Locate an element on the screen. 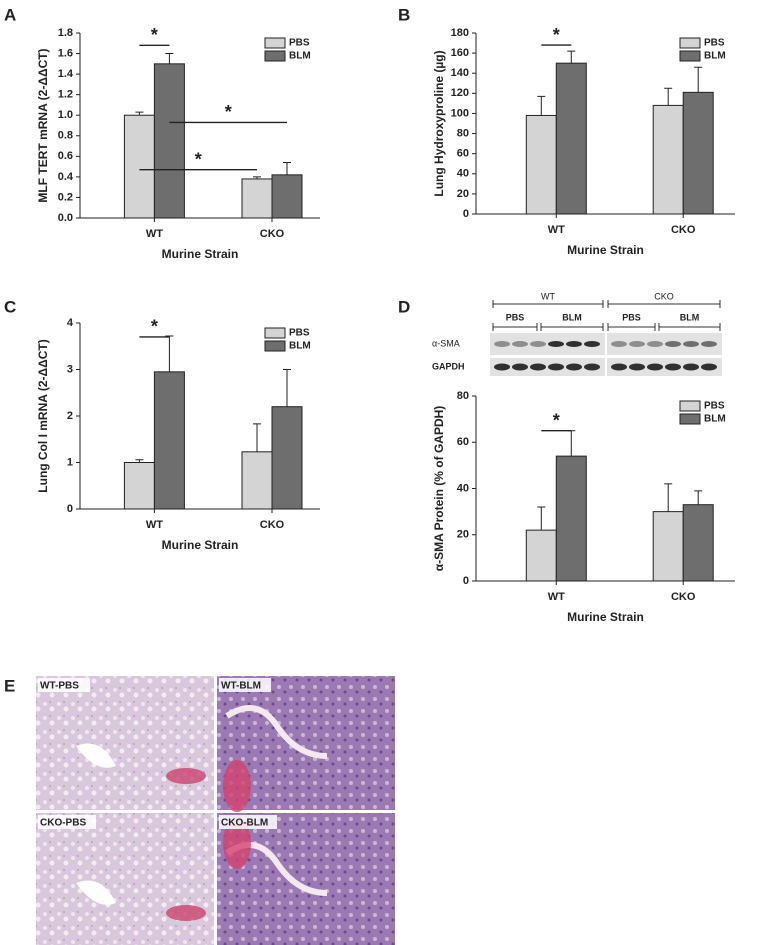  y-tick-label: 0.2 is located at coordinates (65, 197).